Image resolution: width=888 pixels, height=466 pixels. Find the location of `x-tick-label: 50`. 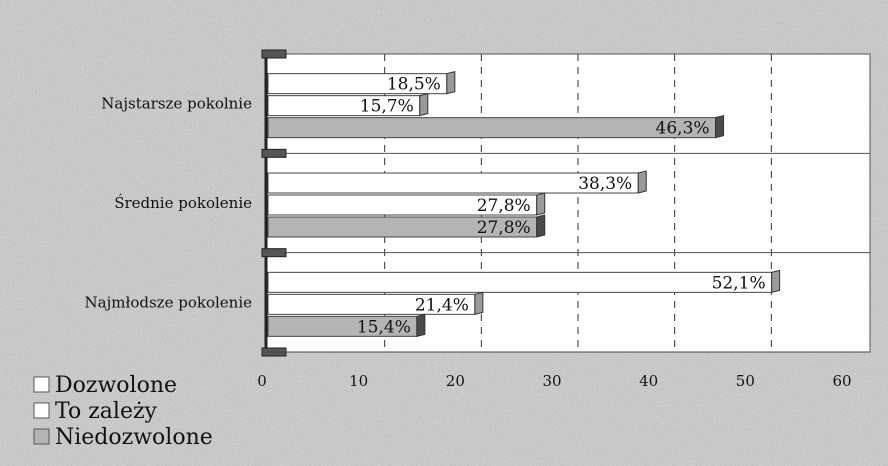

x-tick-label: 50 is located at coordinates (745, 381).